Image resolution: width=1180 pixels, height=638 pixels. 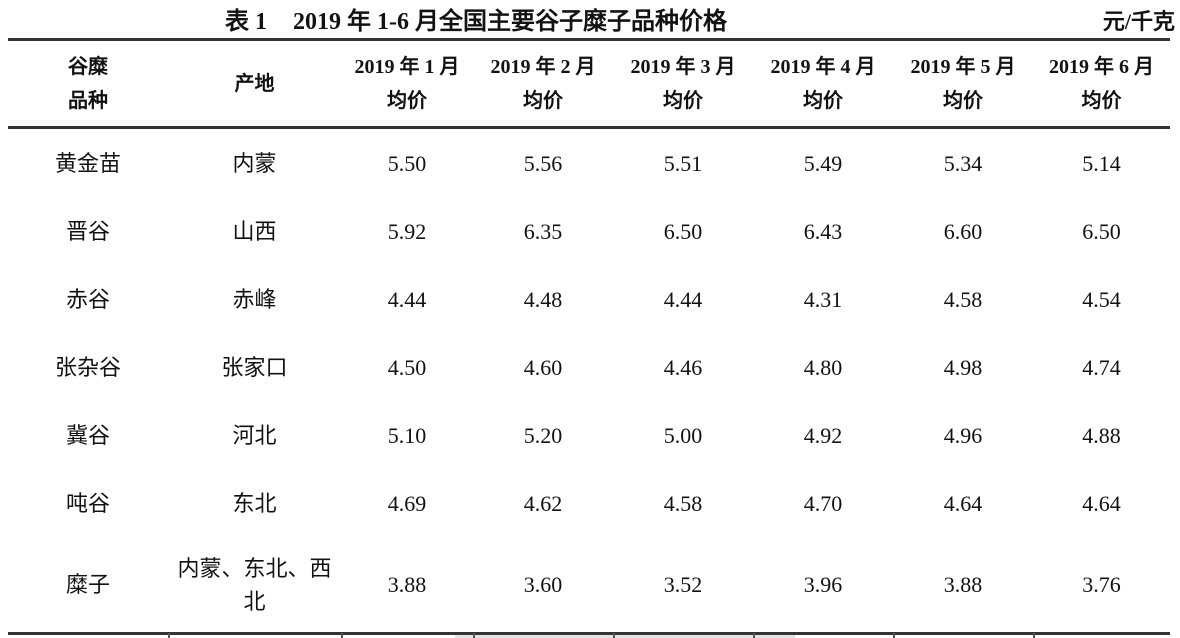 What do you see at coordinates (823, 503) in the screenshot?
I see `price-cell: 4.70` at bounding box center [823, 503].